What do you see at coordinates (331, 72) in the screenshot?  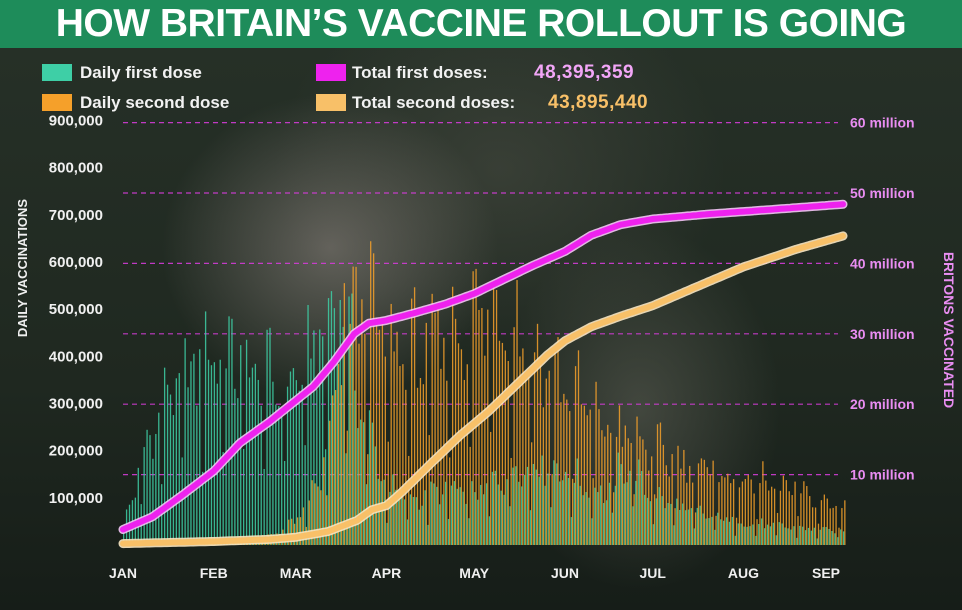 I see `legend-swatch-total-first` at bounding box center [331, 72].